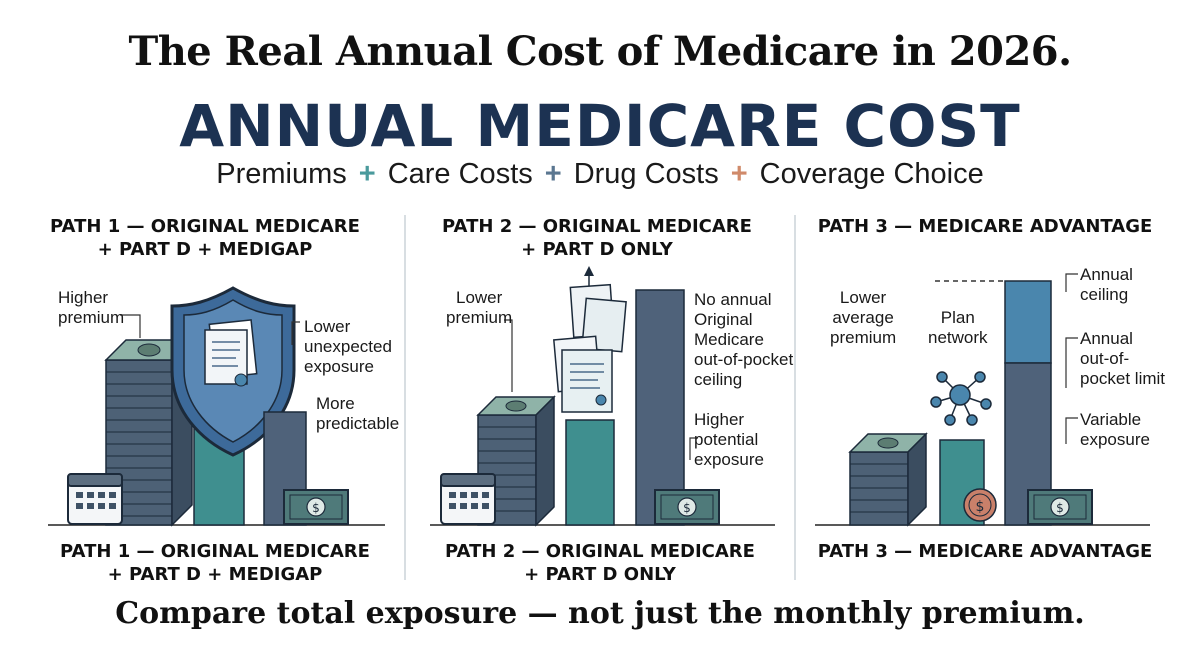 This screenshot has width=1200, height=670. What do you see at coordinates (600, 126) in the screenshot?
I see `headline: ANNUAL MEDICARE COST` at bounding box center [600, 126].